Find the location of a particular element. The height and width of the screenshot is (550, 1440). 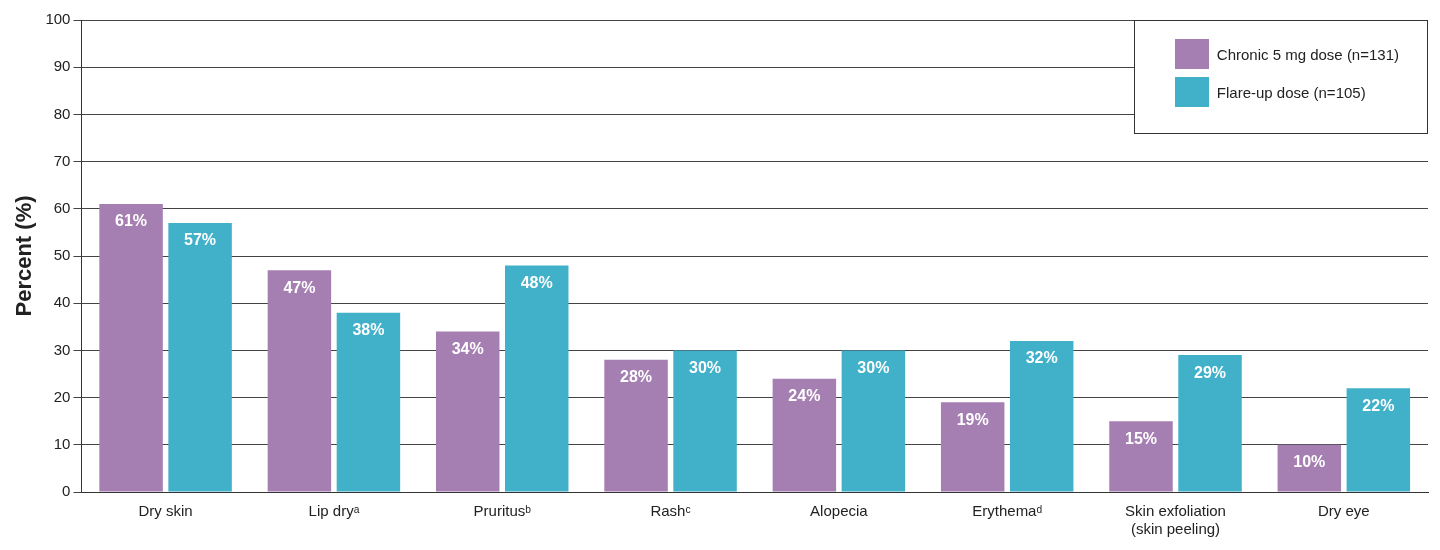

x-tick-label: Alopecia is located at coordinates (839, 511).